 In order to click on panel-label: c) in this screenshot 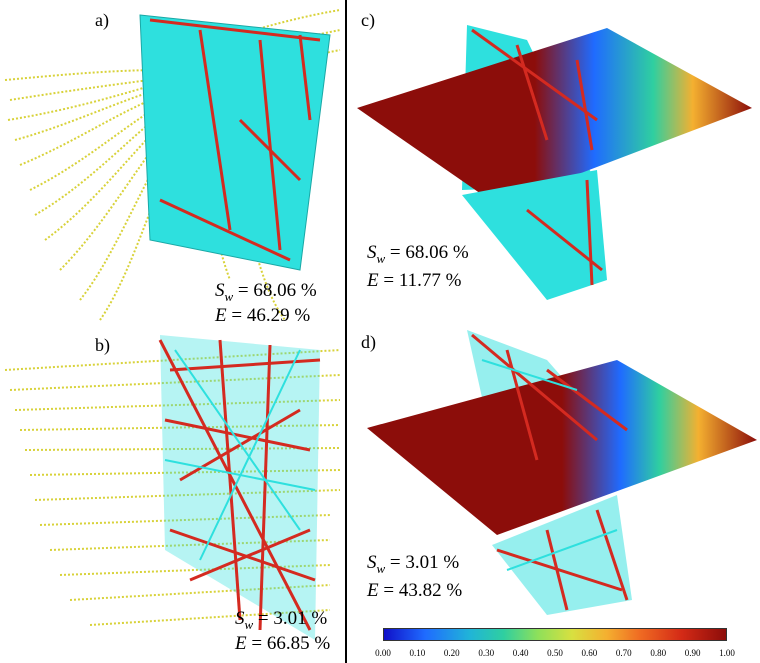, I will do `click(368, 20)`.